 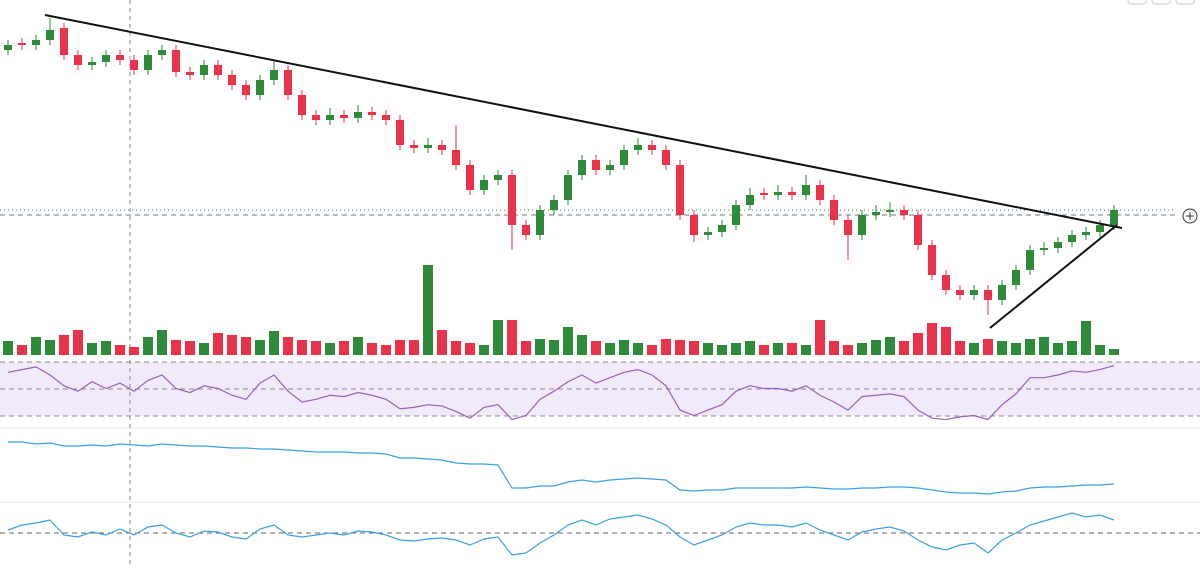 What do you see at coordinates (1053, 276) in the screenshot?
I see `trend-line` at bounding box center [1053, 276].